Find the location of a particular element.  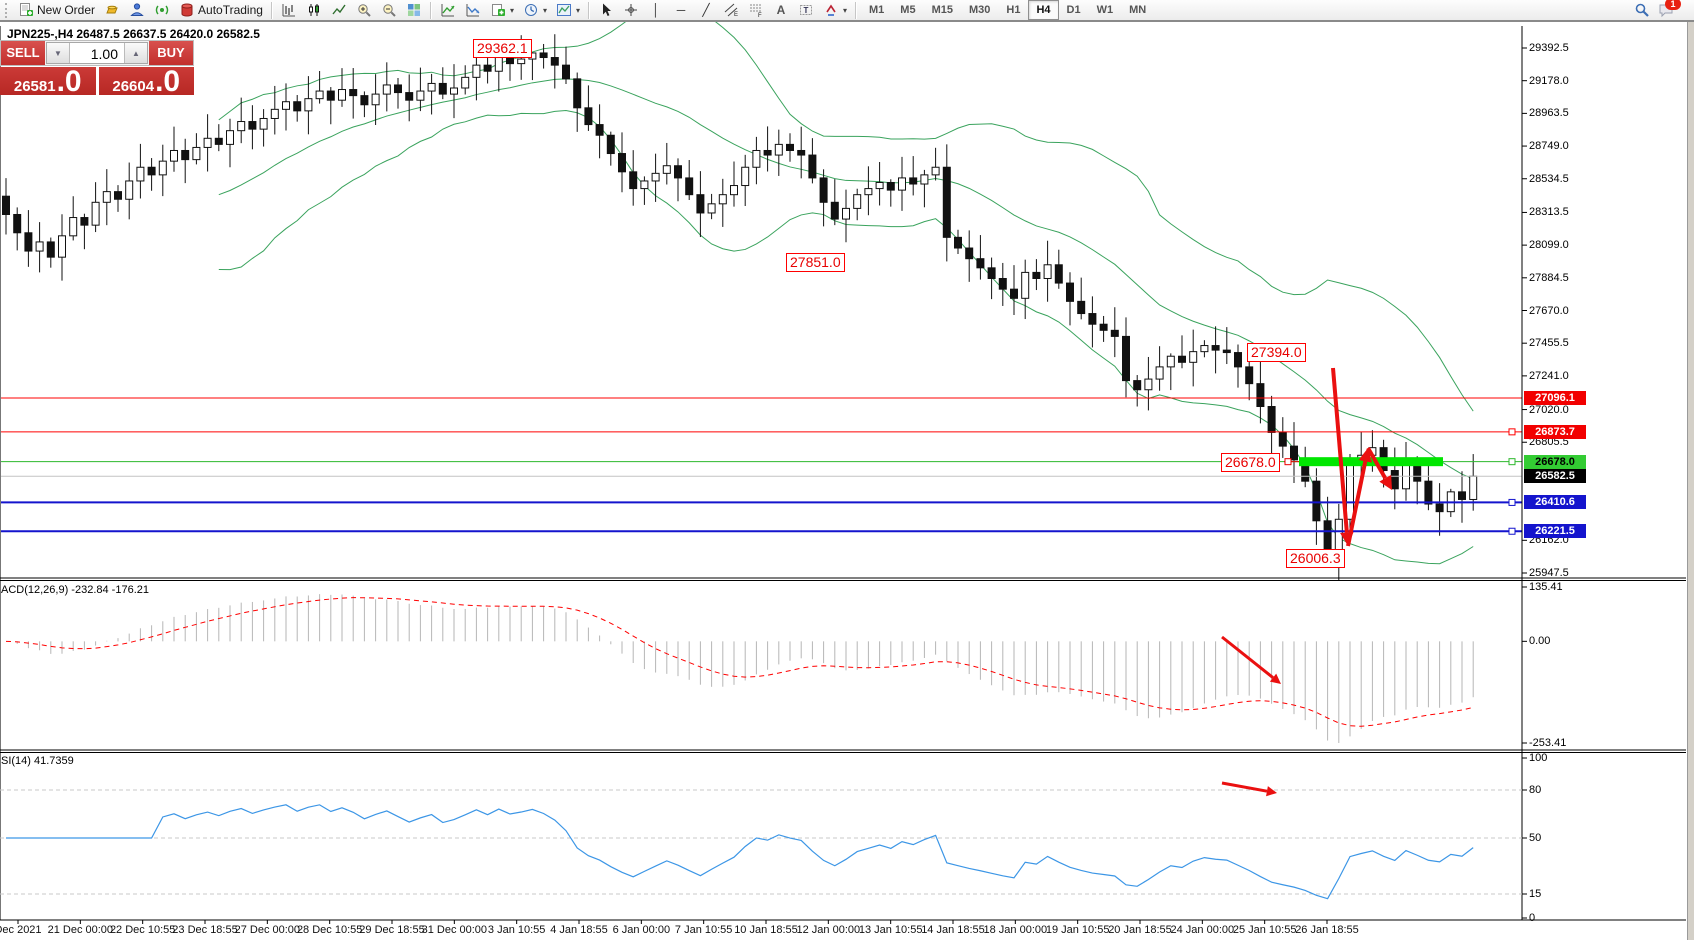

cursor-button is located at coordinates (606, 10).